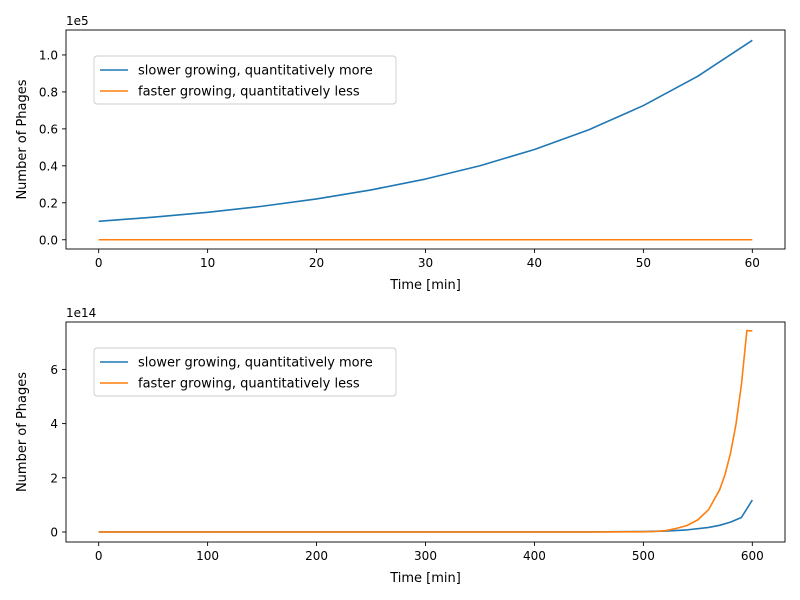 The height and width of the screenshot is (600, 800). Describe the element at coordinates (54, 370) in the screenshot. I see `y-tick-label: 6` at that location.